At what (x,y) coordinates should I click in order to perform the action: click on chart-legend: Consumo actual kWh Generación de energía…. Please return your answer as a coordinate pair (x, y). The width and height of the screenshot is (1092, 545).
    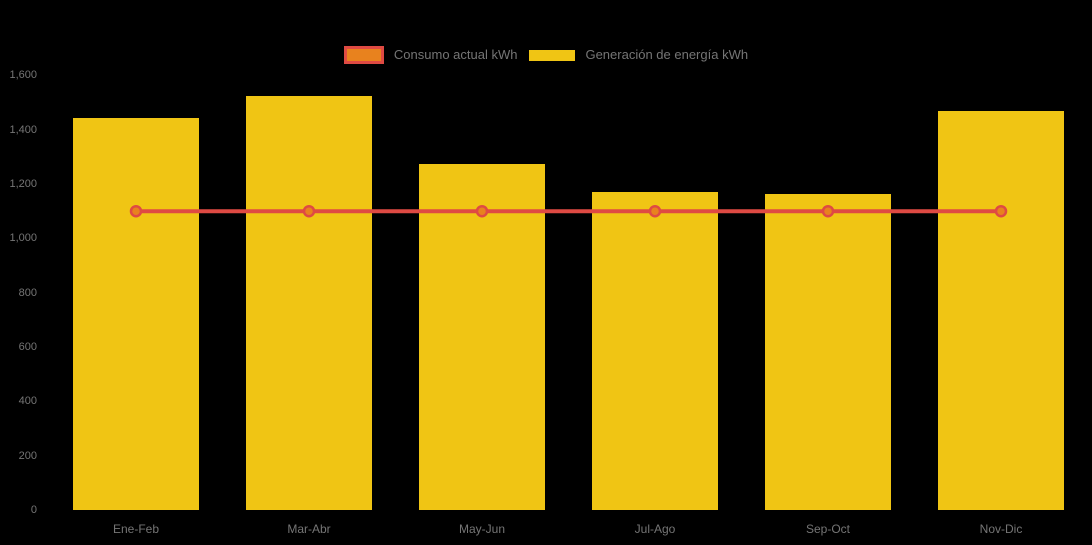
    Looking at the image, I should click on (546, 55).